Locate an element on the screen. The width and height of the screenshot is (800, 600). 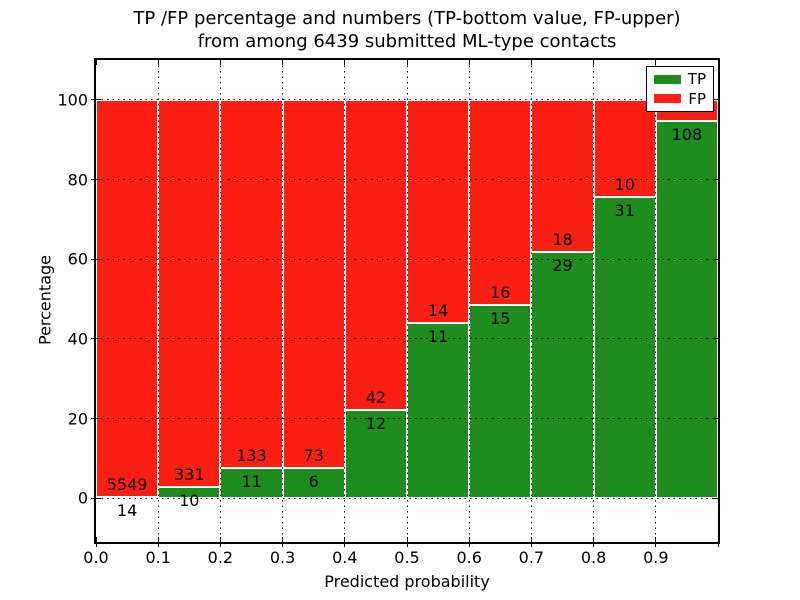
tp-count-label: 6 is located at coordinates (313, 481).